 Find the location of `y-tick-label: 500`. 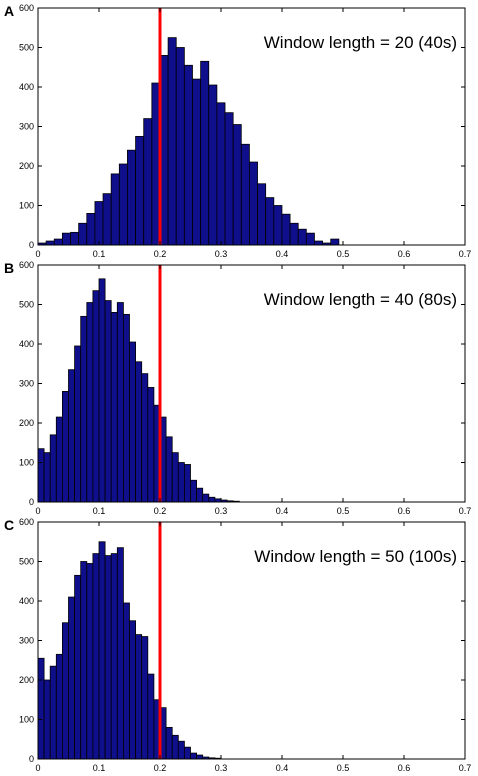

y-tick-label: 500 is located at coordinates (26, 48).